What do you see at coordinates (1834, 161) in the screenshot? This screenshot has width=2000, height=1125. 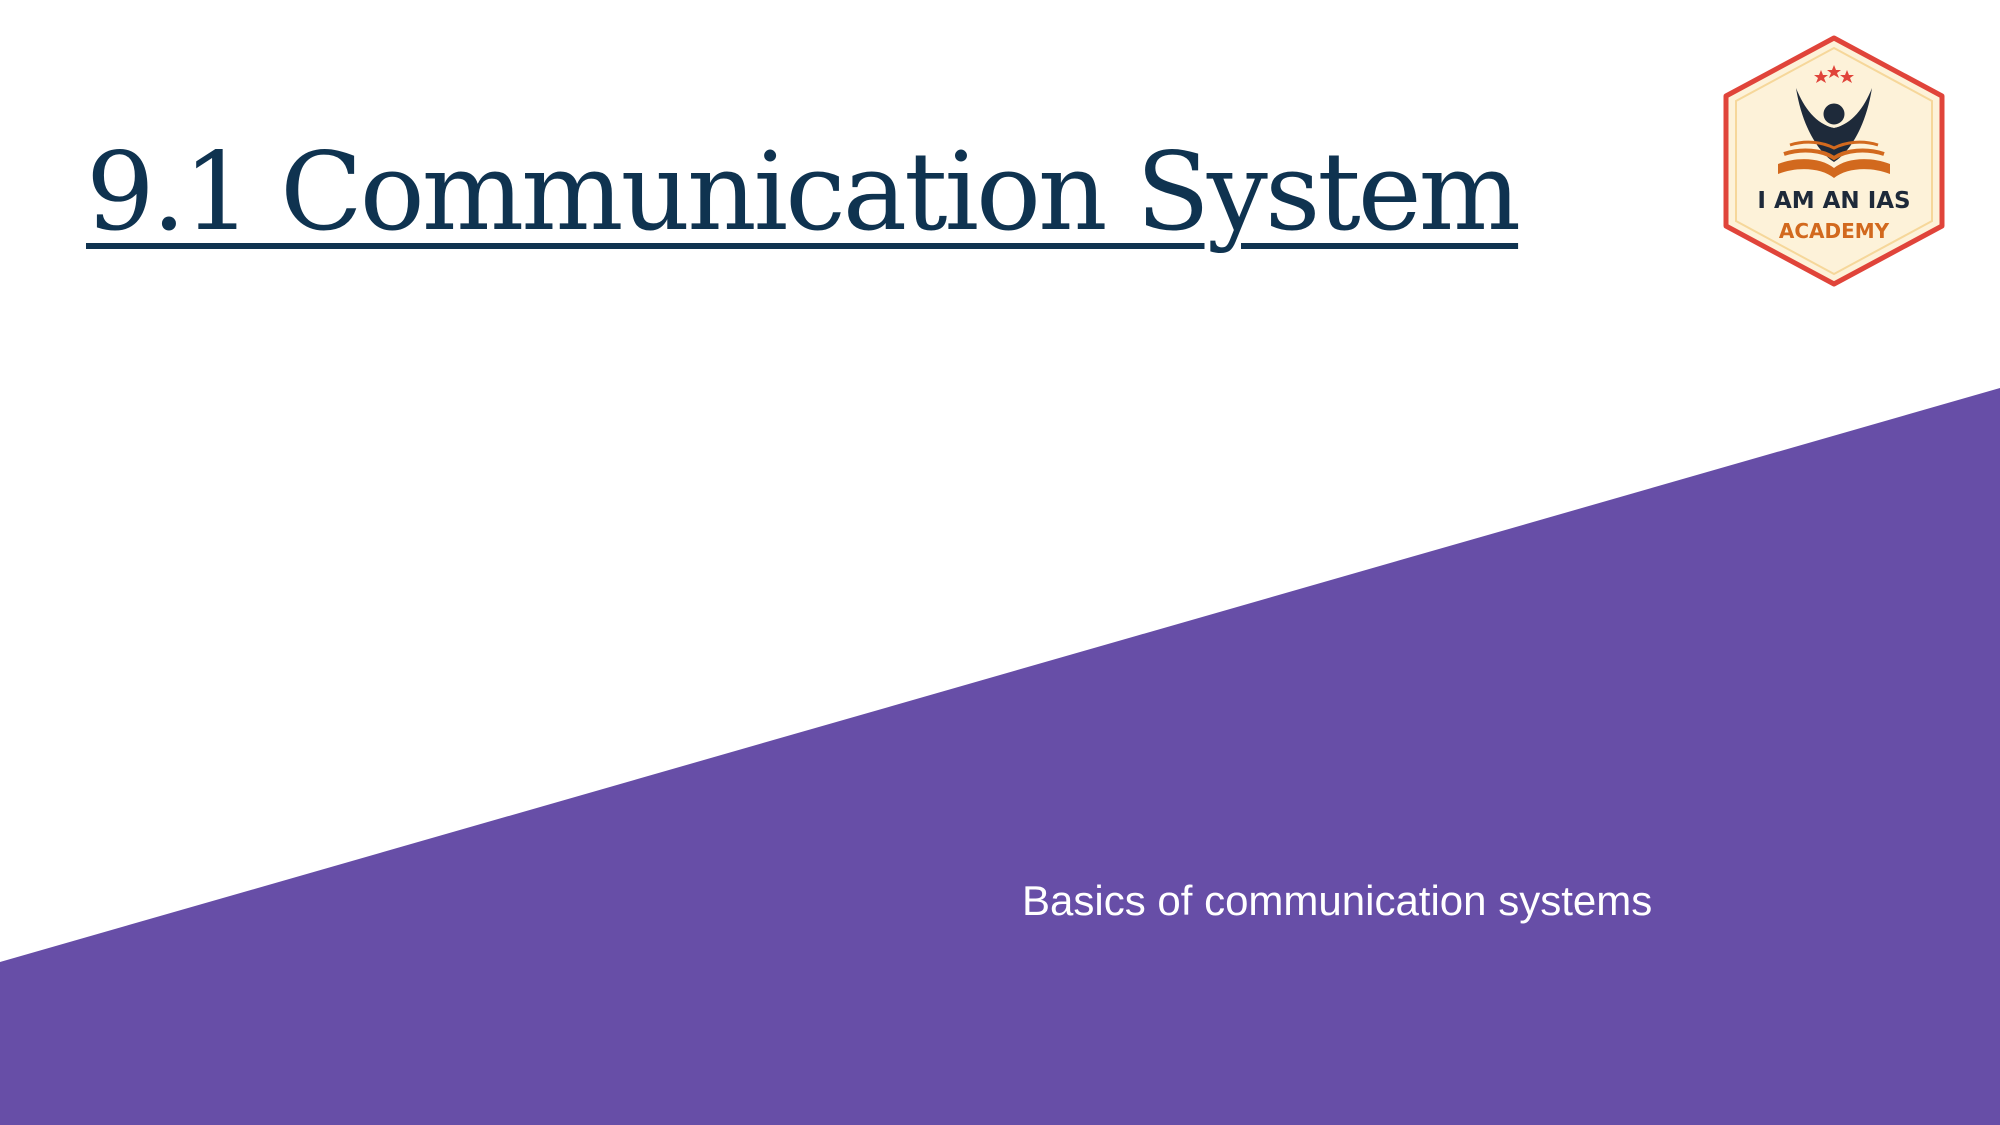 I see `academy-logo-icon: I AM AN IAS ACADEMY` at bounding box center [1834, 161].